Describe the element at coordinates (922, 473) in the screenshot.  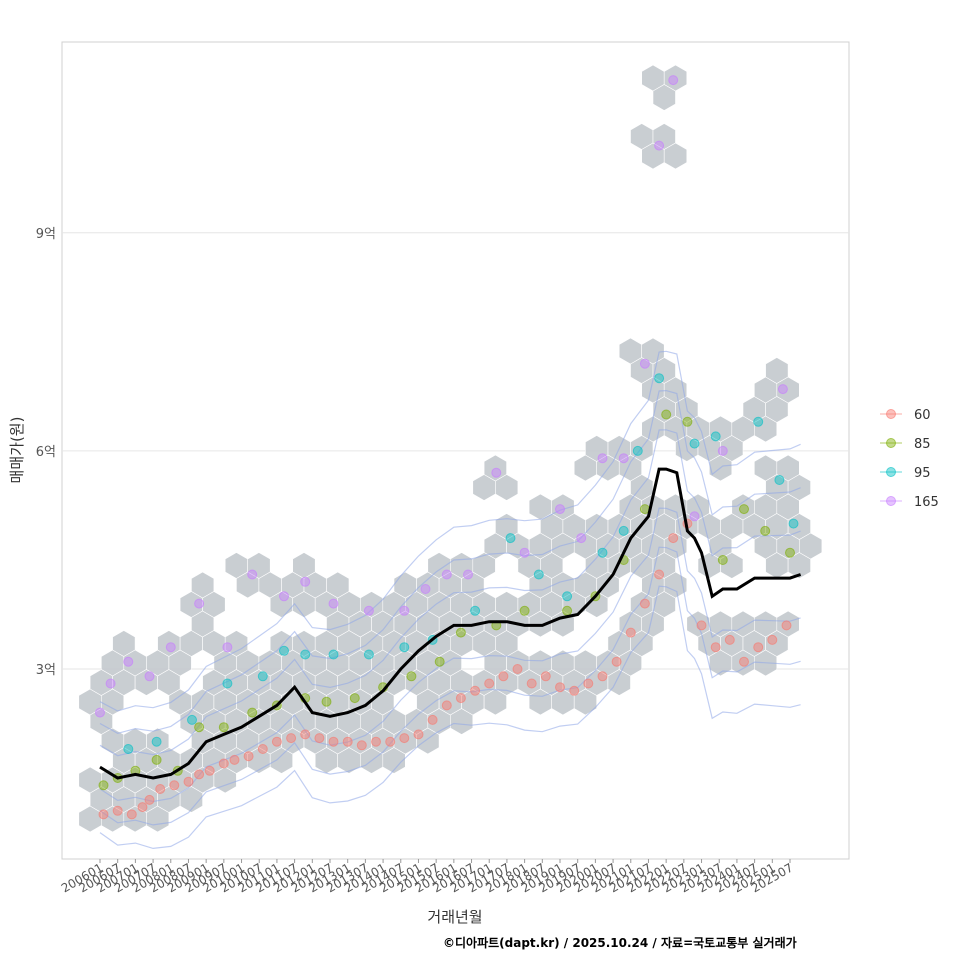
I see `legend-label: 95` at that location.